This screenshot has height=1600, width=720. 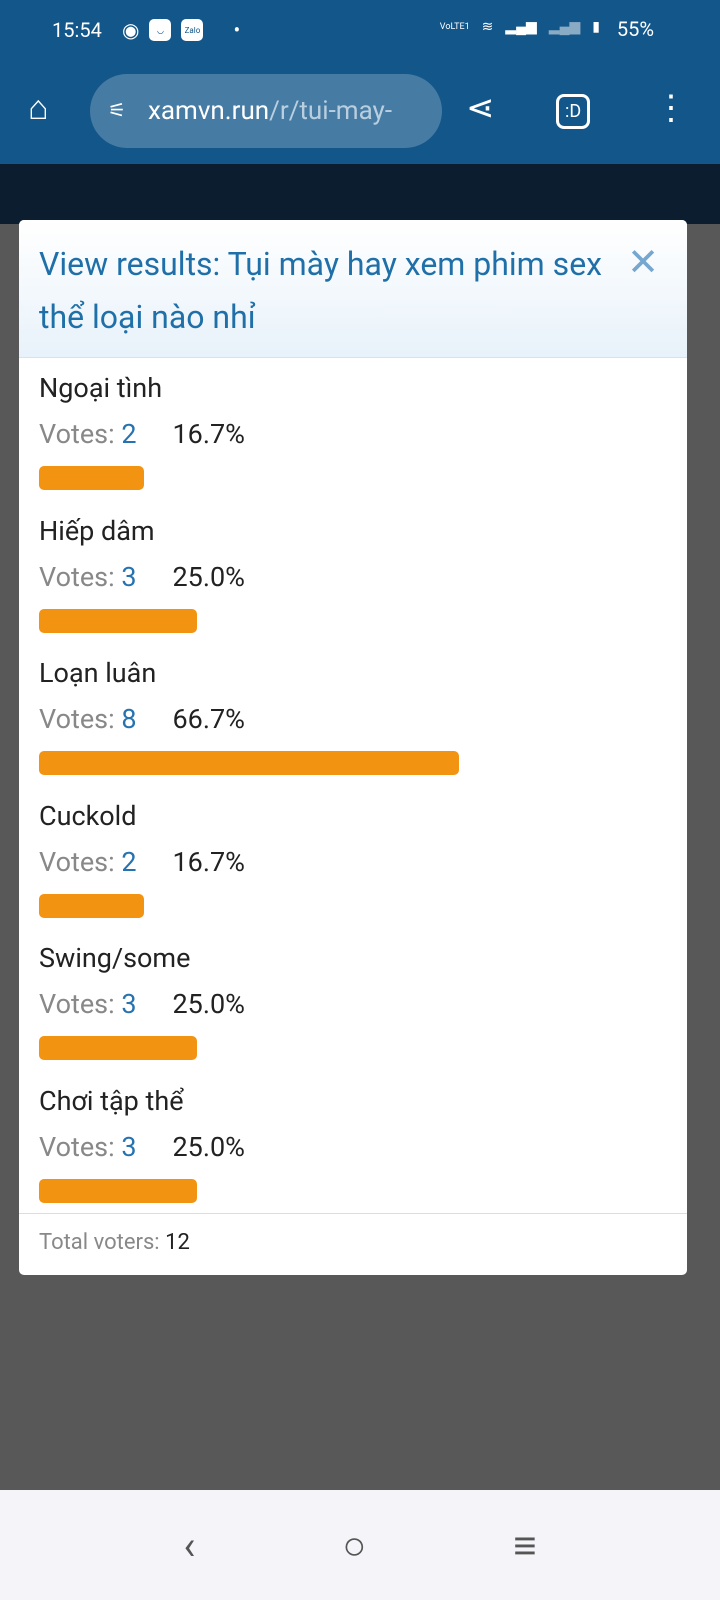 I want to click on battery-icon: ▮, so click(x=596, y=26).